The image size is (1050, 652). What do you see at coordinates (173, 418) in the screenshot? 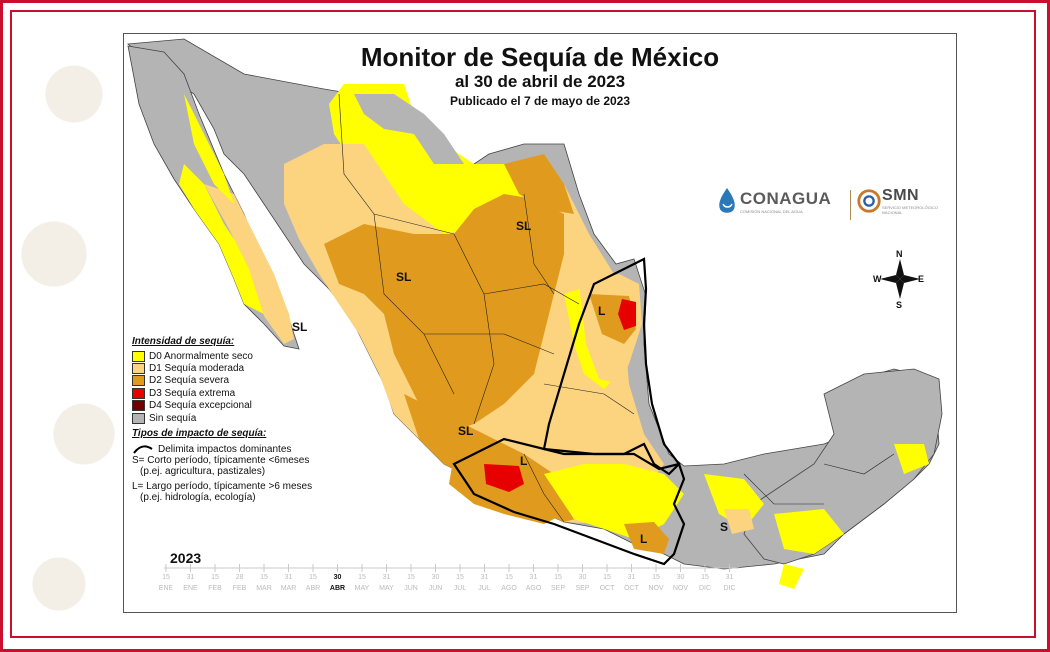
I see `legend-label: Sin sequía` at bounding box center [173, 418].